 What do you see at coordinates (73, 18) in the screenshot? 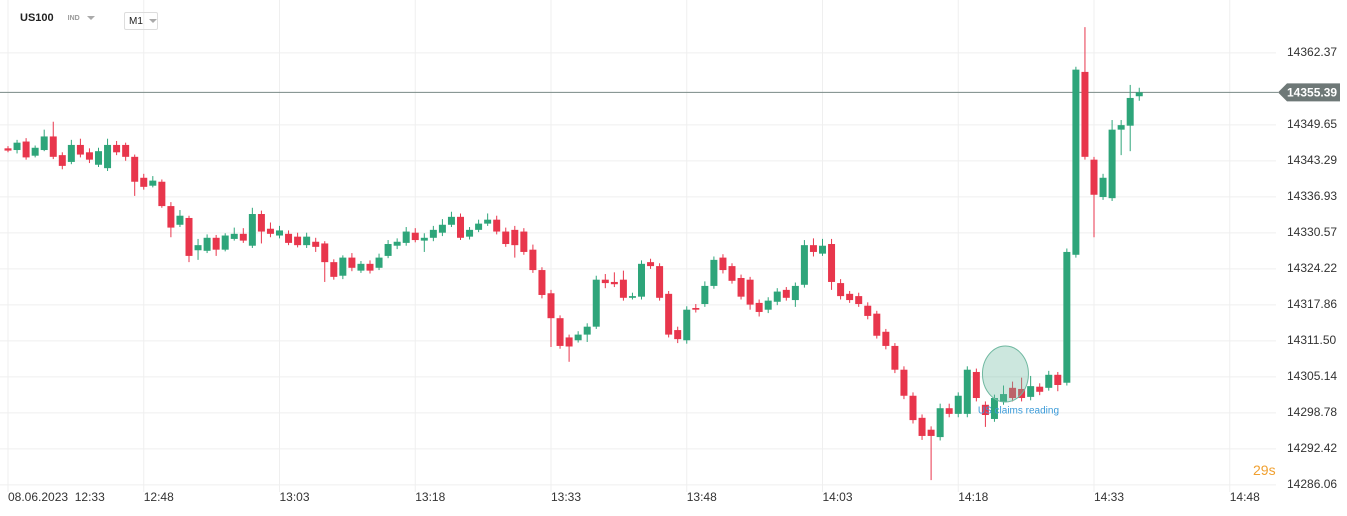
I see `market: IND` at bounding box center [73, 18].